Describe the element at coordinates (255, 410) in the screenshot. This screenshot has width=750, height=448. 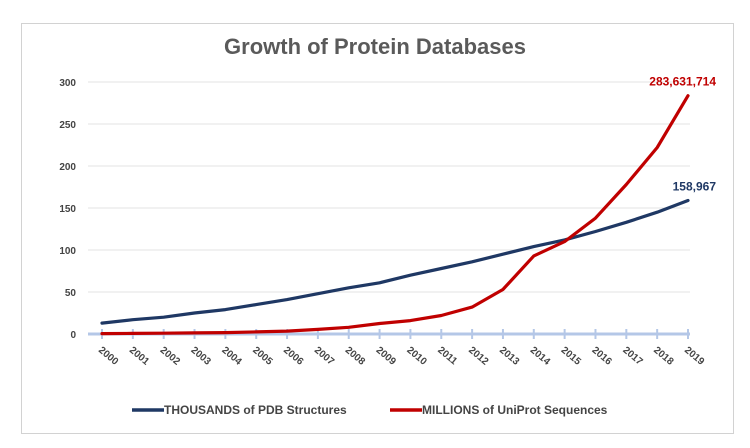
I see `legend-label-0: THOUSANDS of PDB Structures` at that location.